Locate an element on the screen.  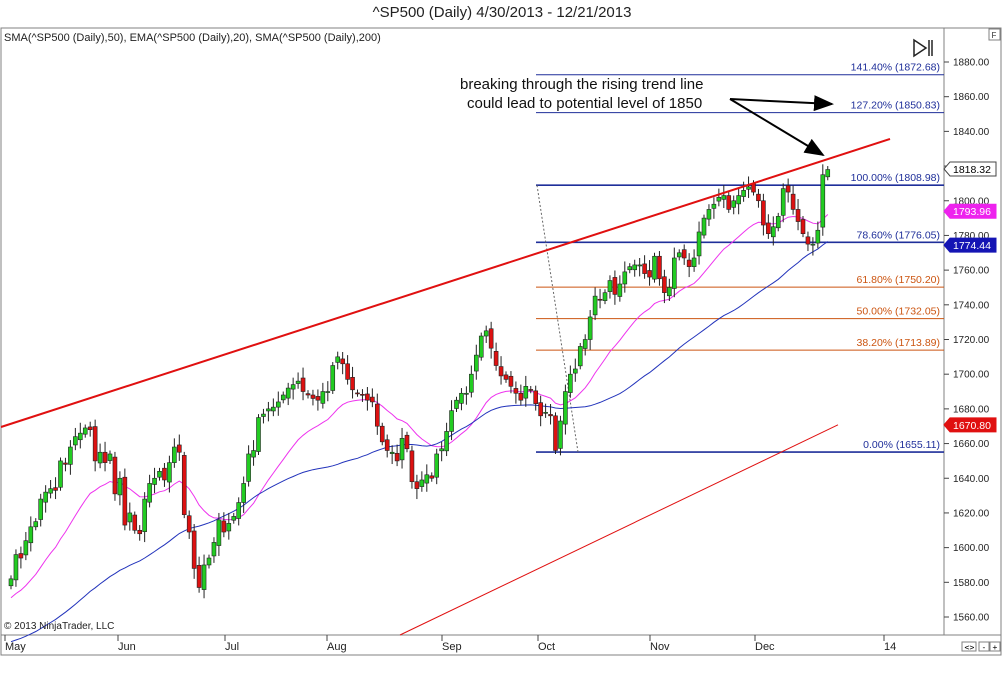
time-axis-label: Jun is located at coordinates (127, 647).